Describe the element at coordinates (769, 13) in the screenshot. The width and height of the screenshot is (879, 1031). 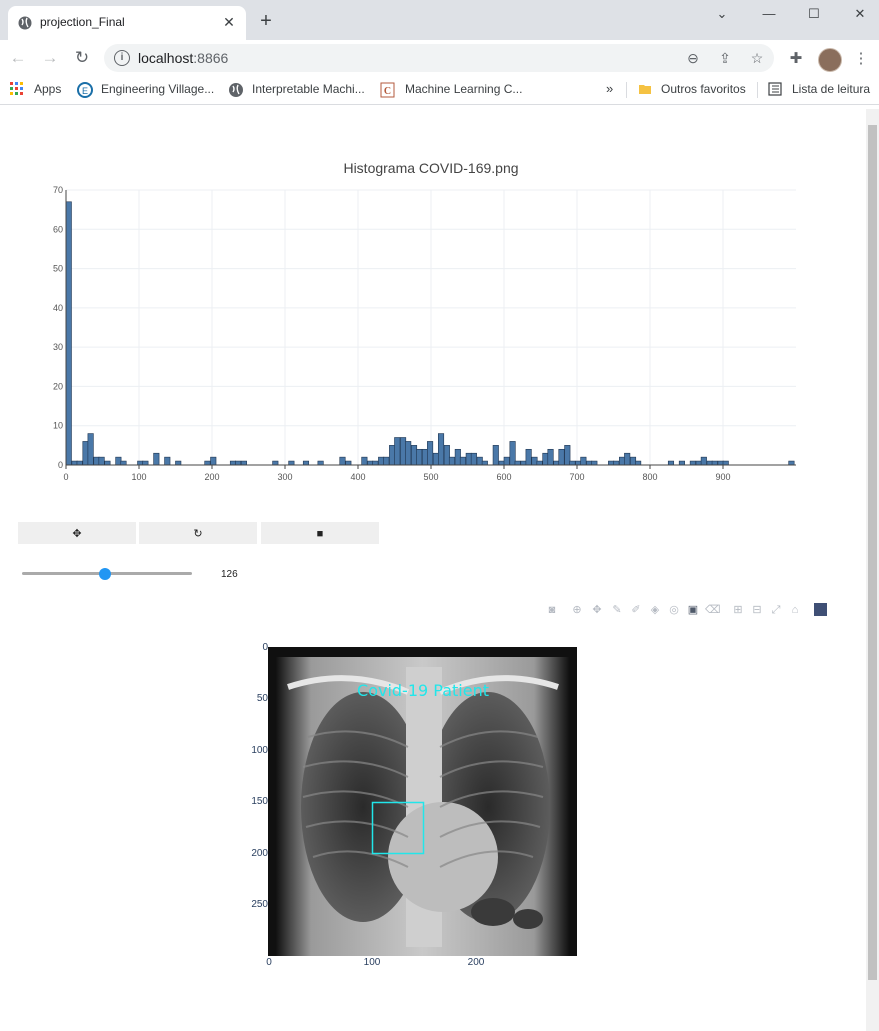
I see `minimize-button: —` at that location.